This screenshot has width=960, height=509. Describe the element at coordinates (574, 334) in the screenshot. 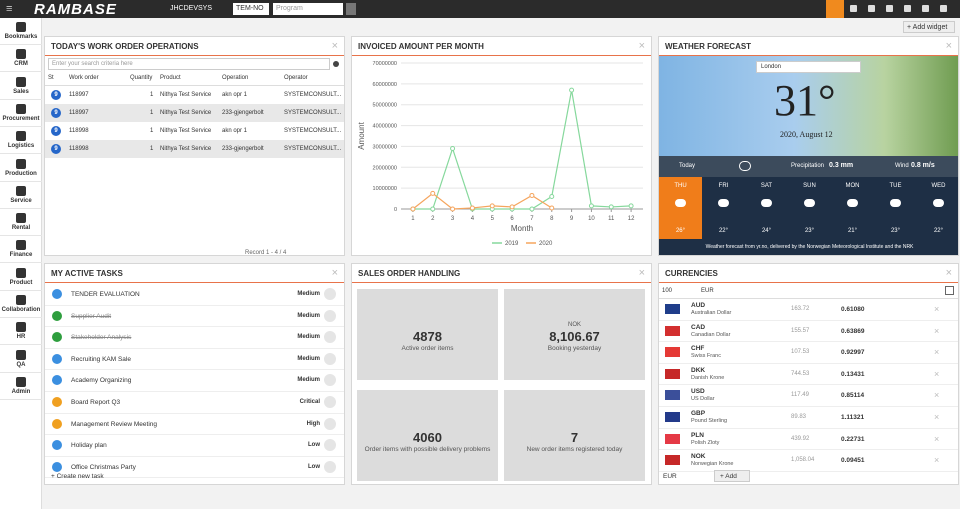

I see `sales-tile: NOK 8,106.67 Booking yesterday` at that location.